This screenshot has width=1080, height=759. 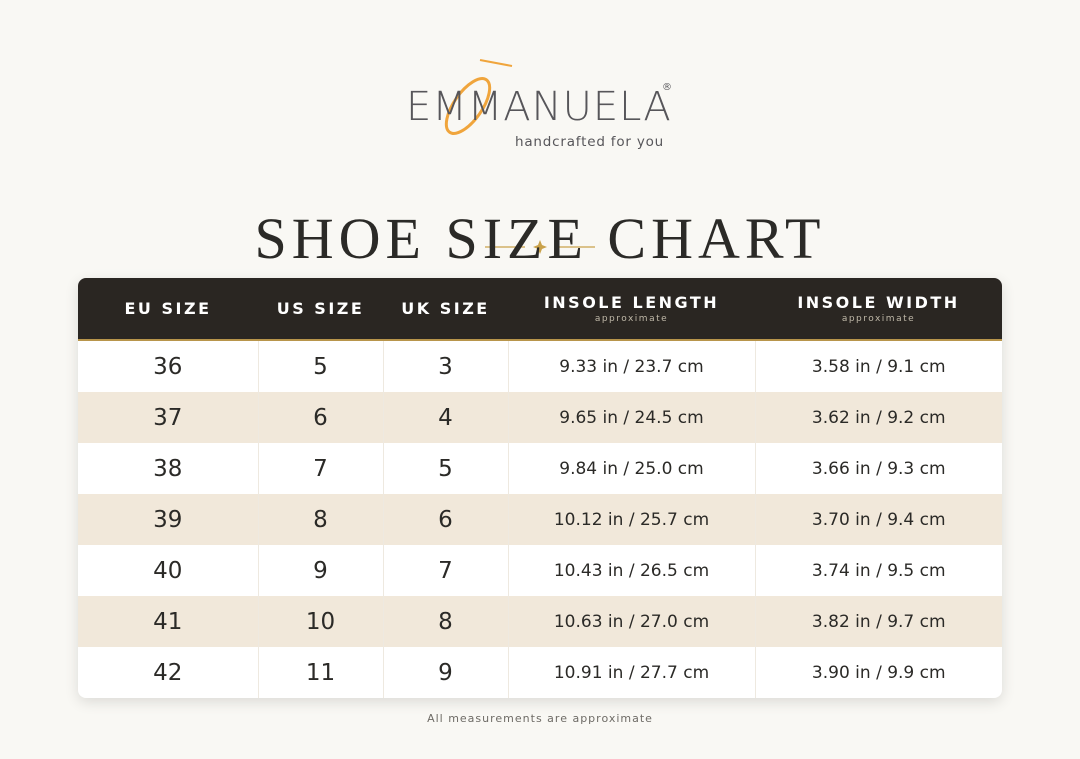 I want to click on column-header: EU SIZE, so click(x=168, y=309).